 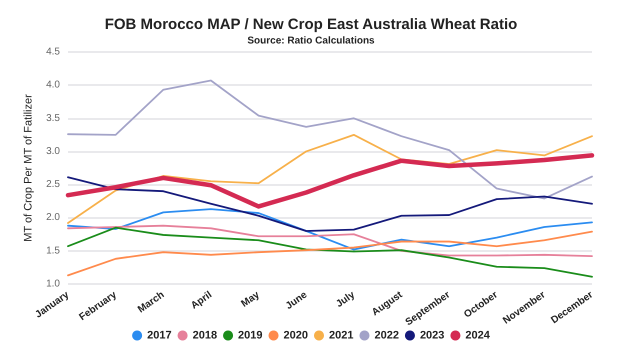 What do you see at coordinates (478, 336) in the screenshot?
I see `legend-label: 2024` at bounding box center [478, 336].